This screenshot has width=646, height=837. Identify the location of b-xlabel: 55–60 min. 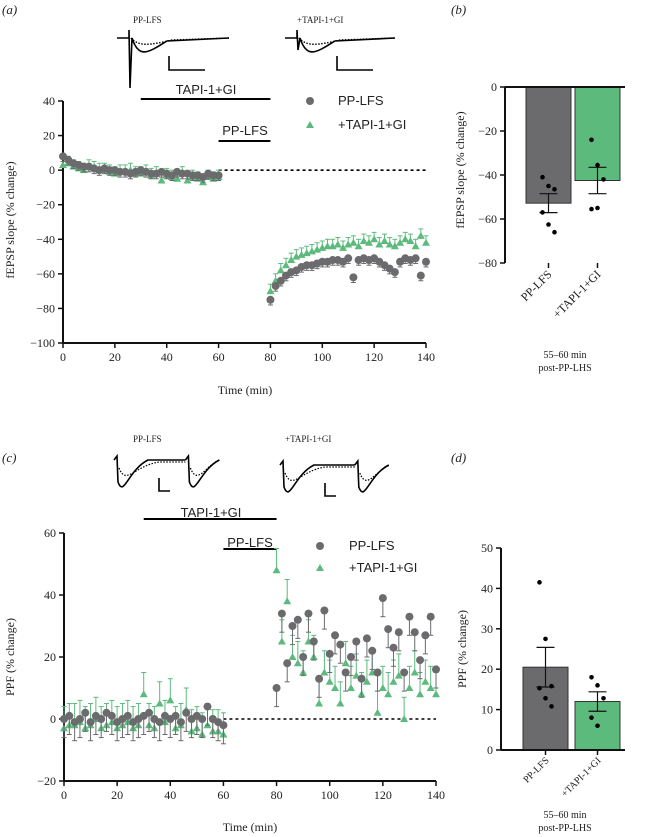
(564, 355).